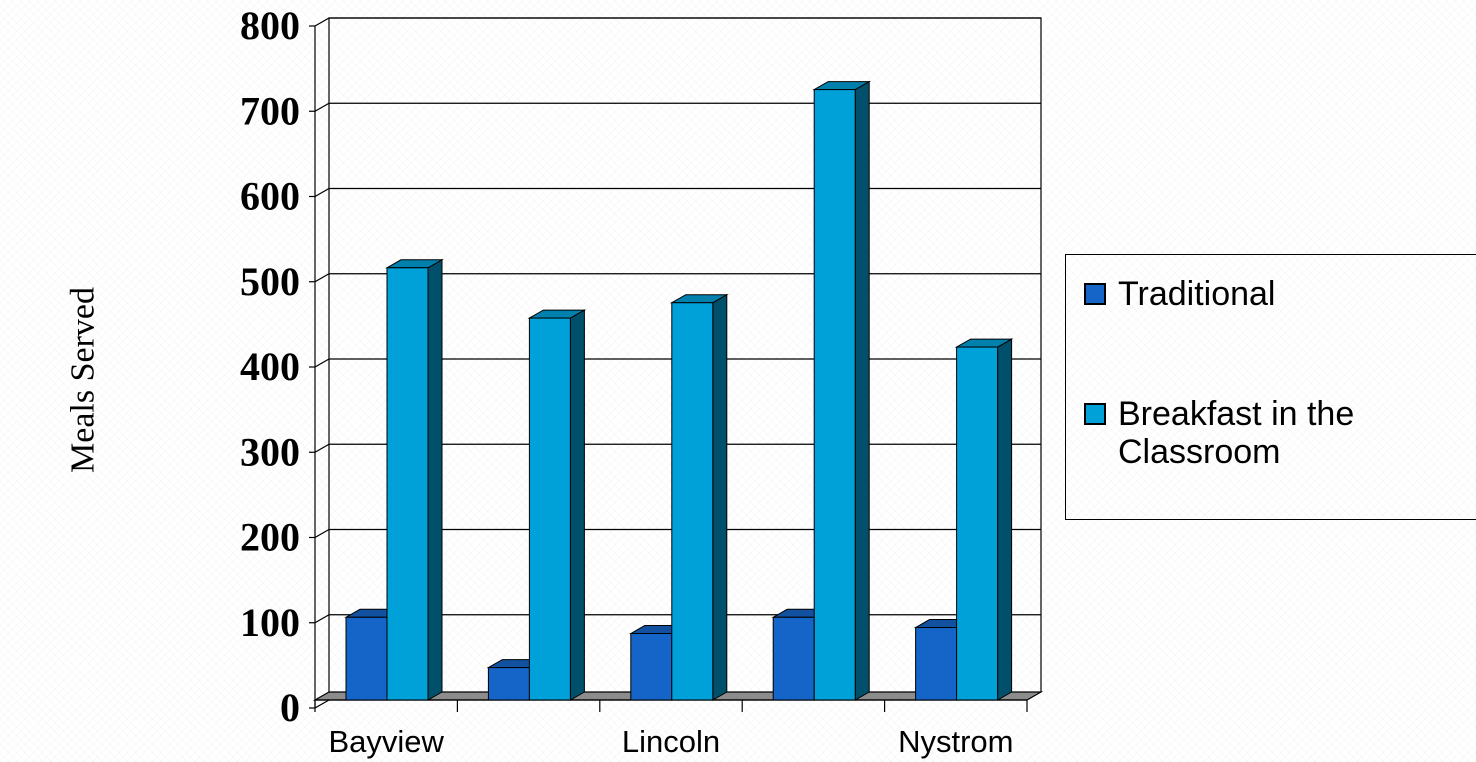 Image resolution: width=1476 pixels, height=762 pixels. Describe the element at coordinates (270, 110) in the screenshot. I see `y-tick-label: 700` at that location.